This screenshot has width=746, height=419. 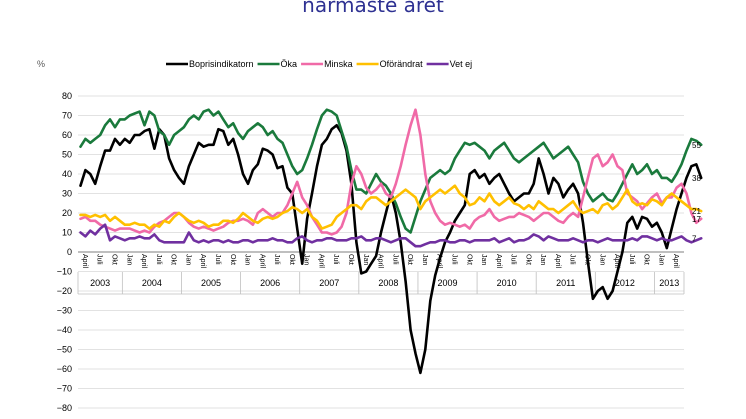 What do you see at coordinates (565, 283) in the screenshot?
I see `x-year-label: 2011` at bounding box center [565, 283].